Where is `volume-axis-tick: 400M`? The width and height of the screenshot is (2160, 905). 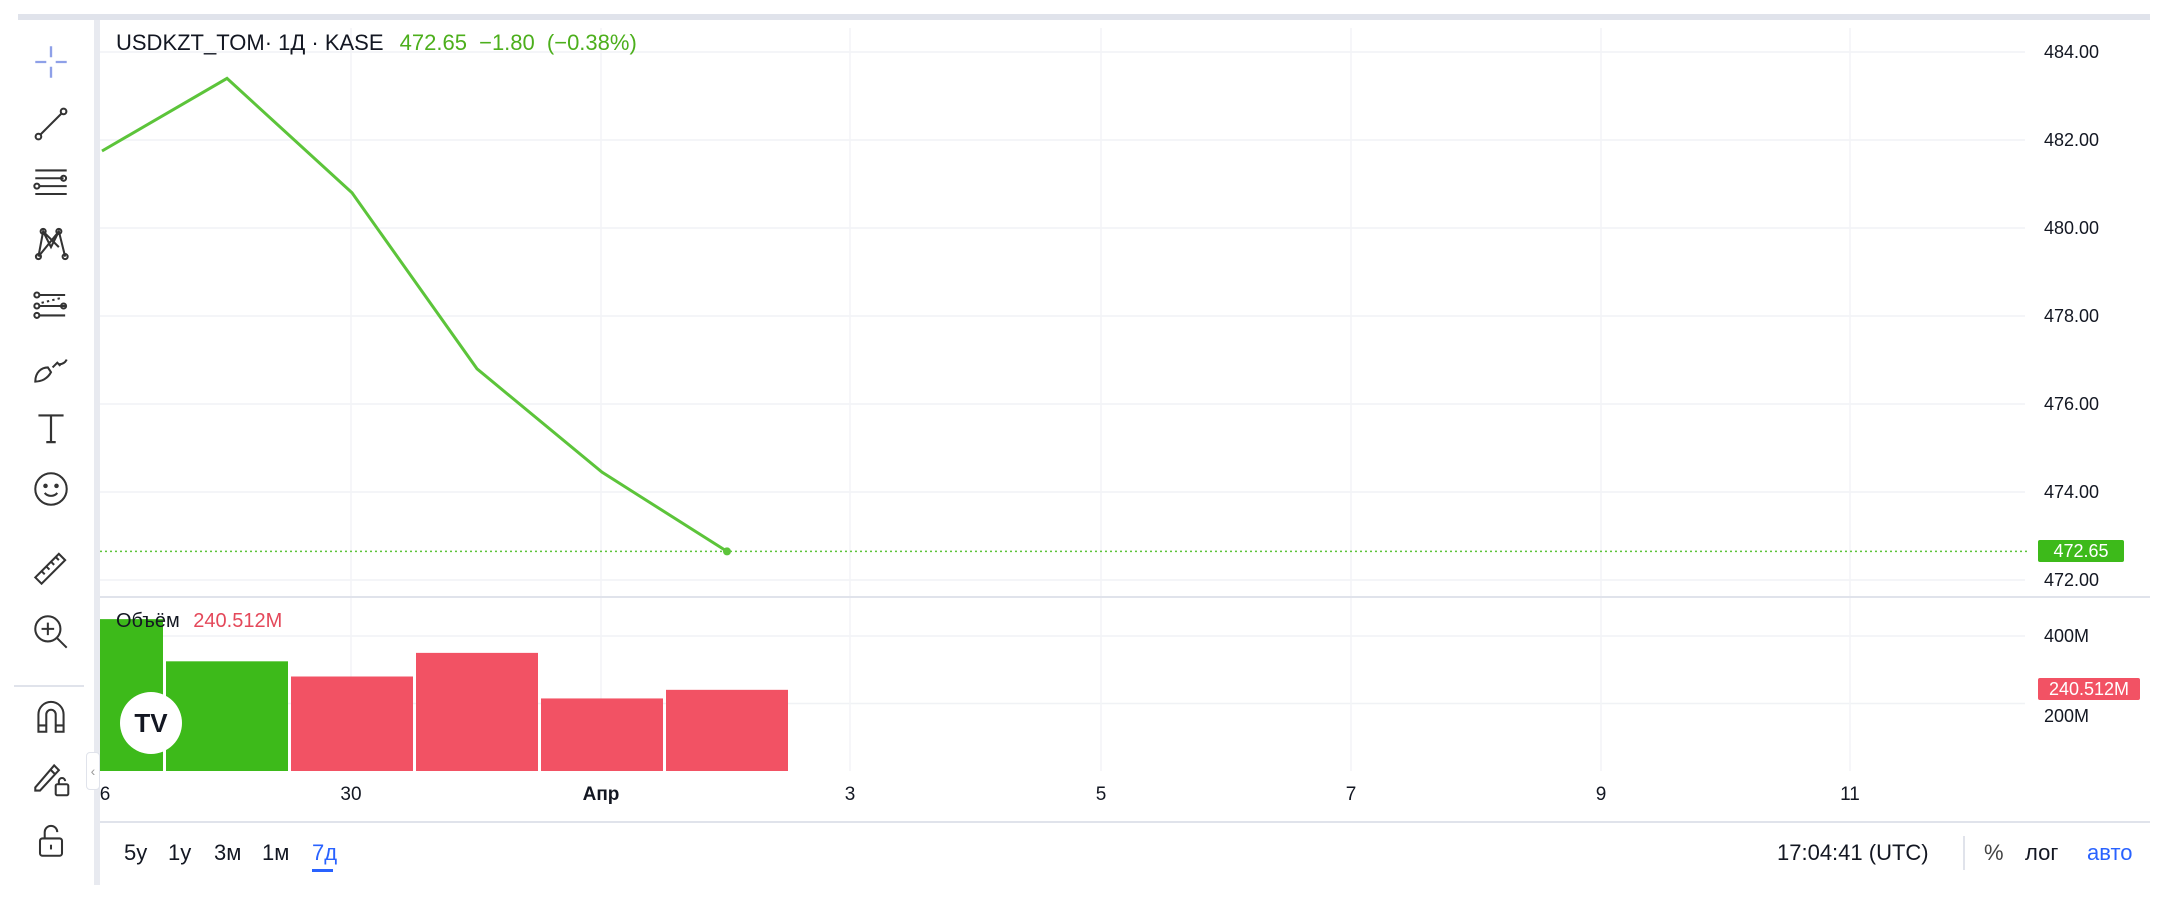
volume-axis-tick: 400M is located at coordinates (2067, 636).